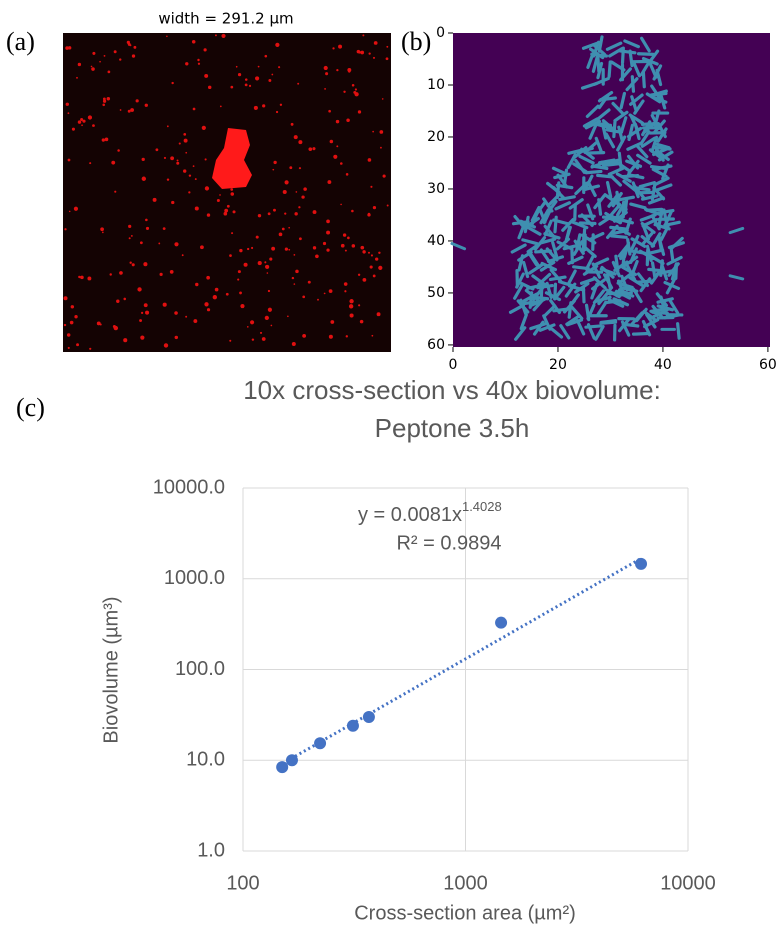 This screenshot has width=783, height=929. What do you see at coordinates (205, 760) in the screenshot?
I see `y-tick-label: 10.0` at bounding box center [205, 760].